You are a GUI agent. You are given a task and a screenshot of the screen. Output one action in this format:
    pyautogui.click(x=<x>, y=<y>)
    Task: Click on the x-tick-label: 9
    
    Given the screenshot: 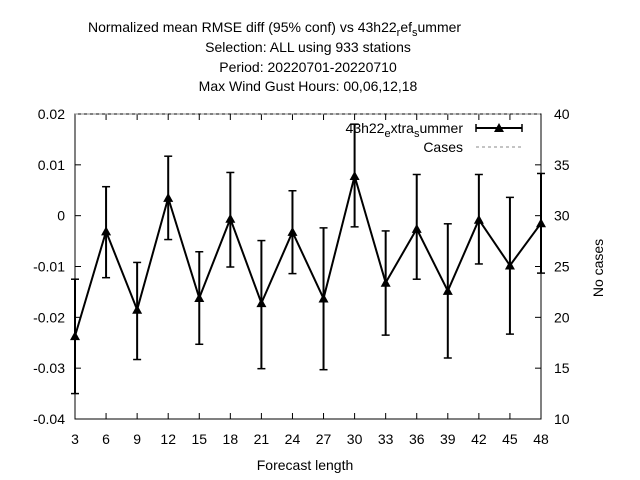 What is the action you would take?
    pyautogui.click(x=137, y=439)
    